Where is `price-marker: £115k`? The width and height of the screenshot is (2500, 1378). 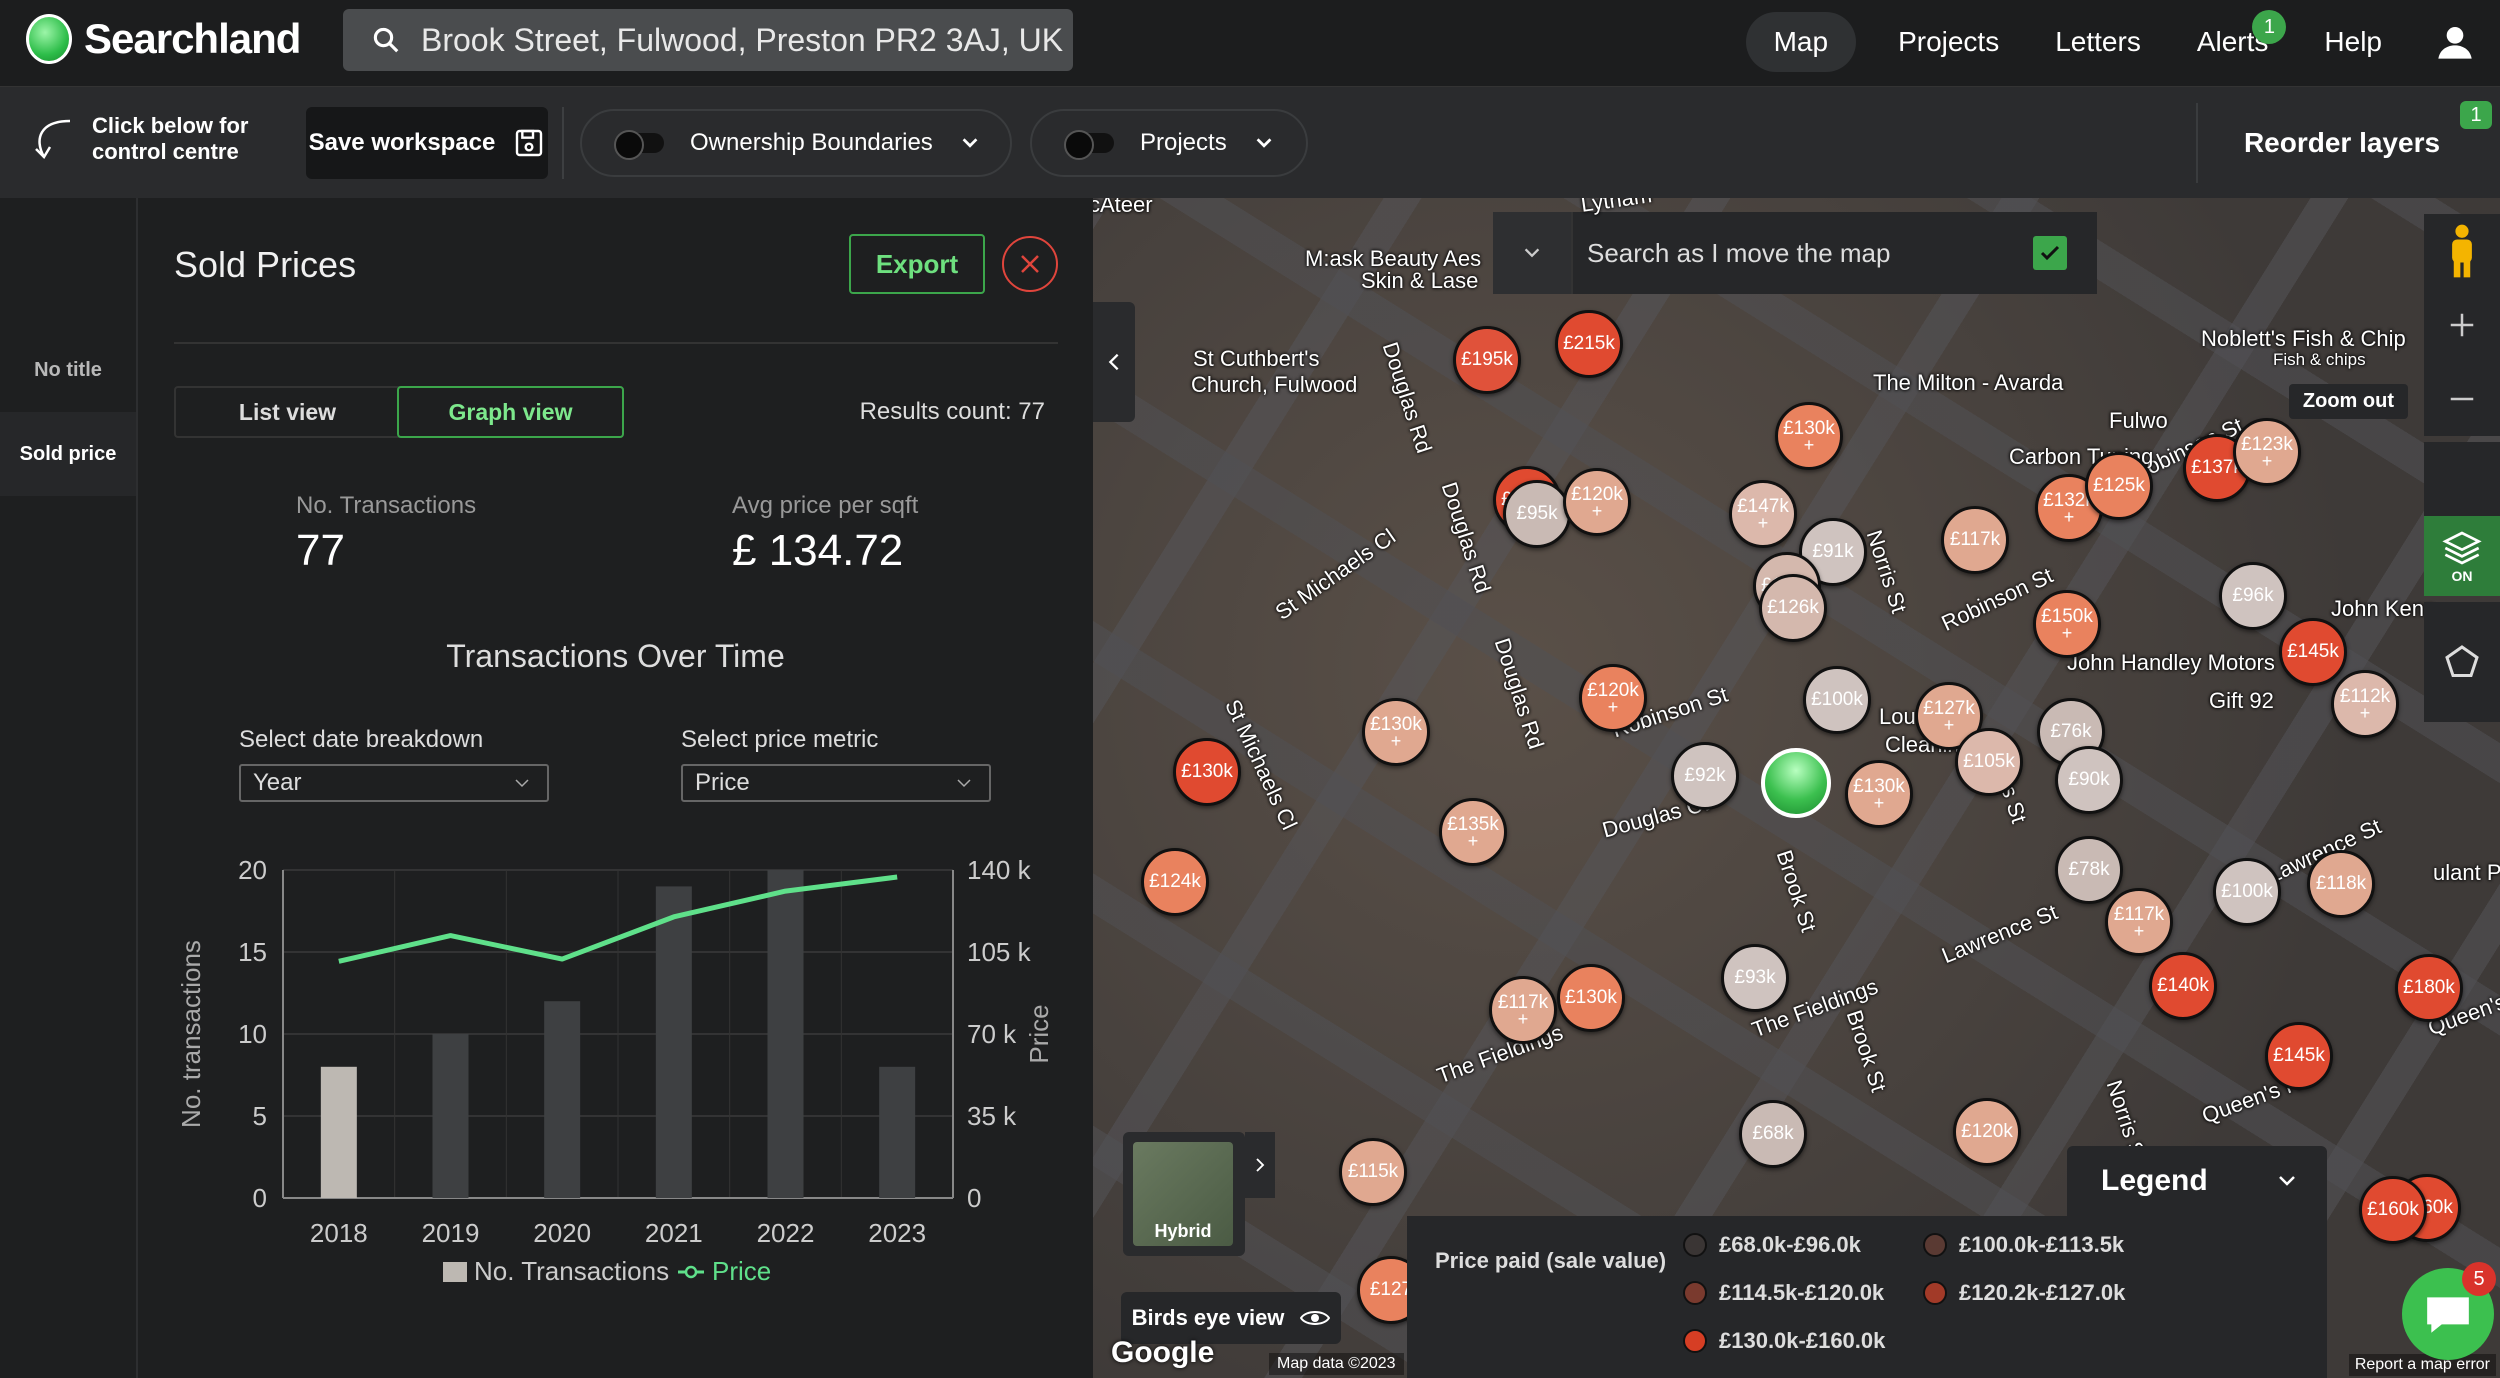
price-marker: £115k is located at coordinates (1373, 1172).